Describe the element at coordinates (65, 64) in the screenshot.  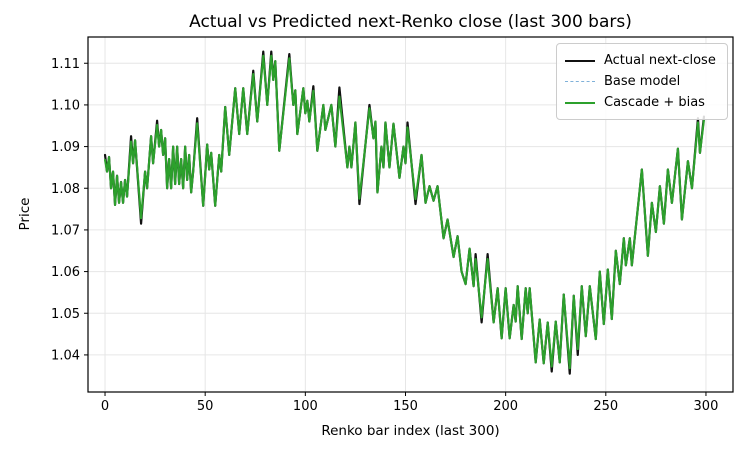
I see `y-tick-label: 1.11` at that location.